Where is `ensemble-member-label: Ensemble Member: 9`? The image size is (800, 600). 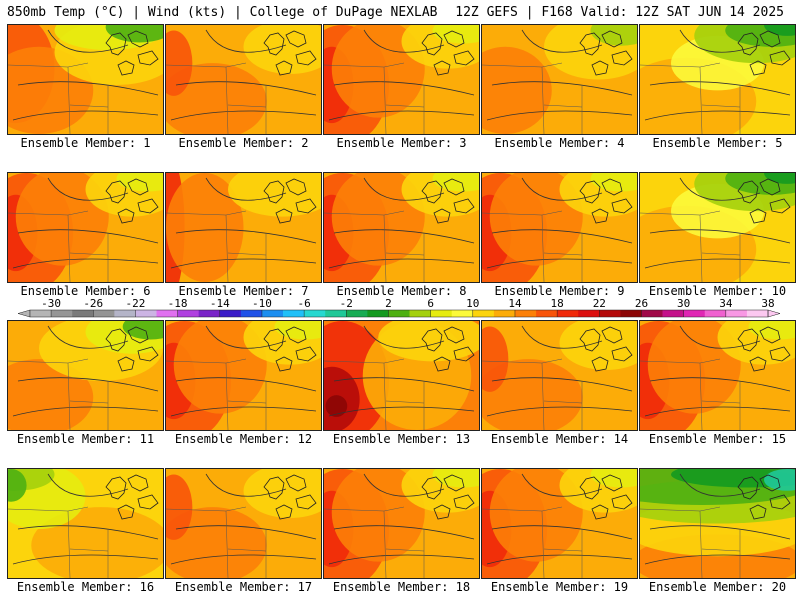
ensemble-member-label: Ensemble Member: 9 is located at coordinates (559, 291).